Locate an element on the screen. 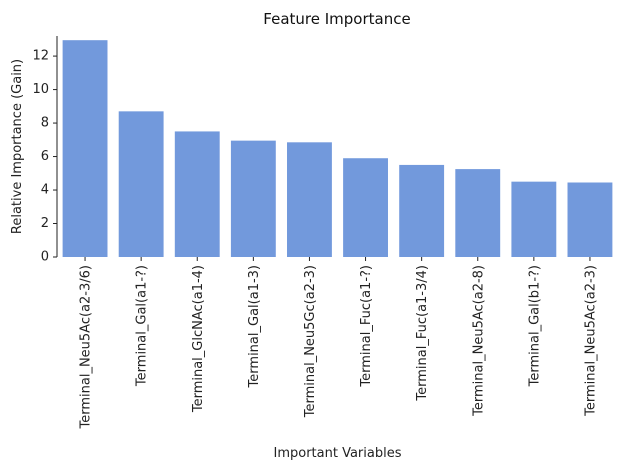 This screenshot has height=470, width=630. x-tick-label: Terminal_Fuc(a1-?) is located at coordinates (366, 326).